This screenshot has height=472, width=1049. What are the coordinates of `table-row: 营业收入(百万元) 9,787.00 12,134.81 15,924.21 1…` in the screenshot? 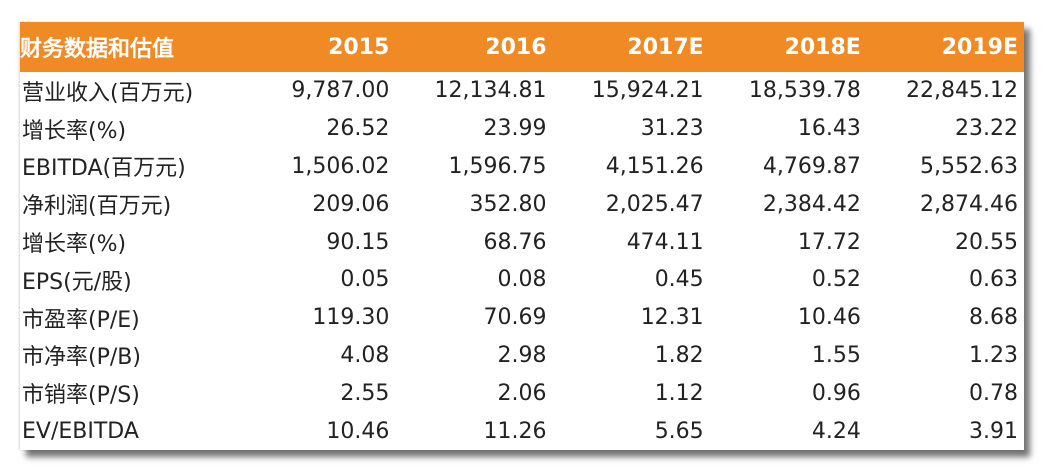 It's located at (522, 91).